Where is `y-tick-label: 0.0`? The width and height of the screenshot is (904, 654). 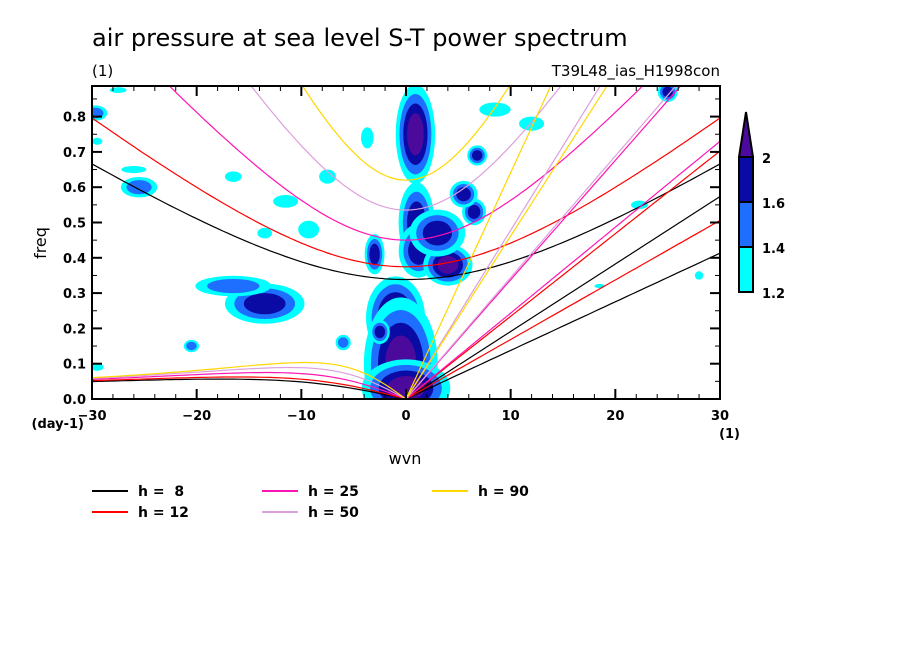
y-tick-label: 0.0 is located at coordinates (74, 400).